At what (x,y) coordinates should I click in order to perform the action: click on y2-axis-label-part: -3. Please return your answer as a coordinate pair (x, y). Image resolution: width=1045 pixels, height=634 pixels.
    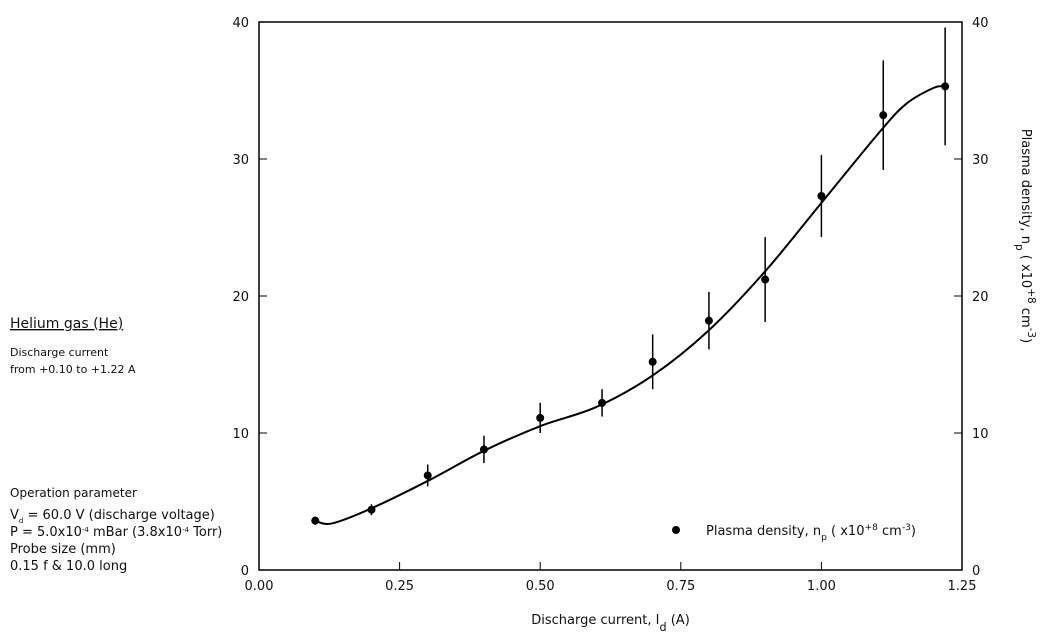
    Looking at the image, I should click on (1031, 333).